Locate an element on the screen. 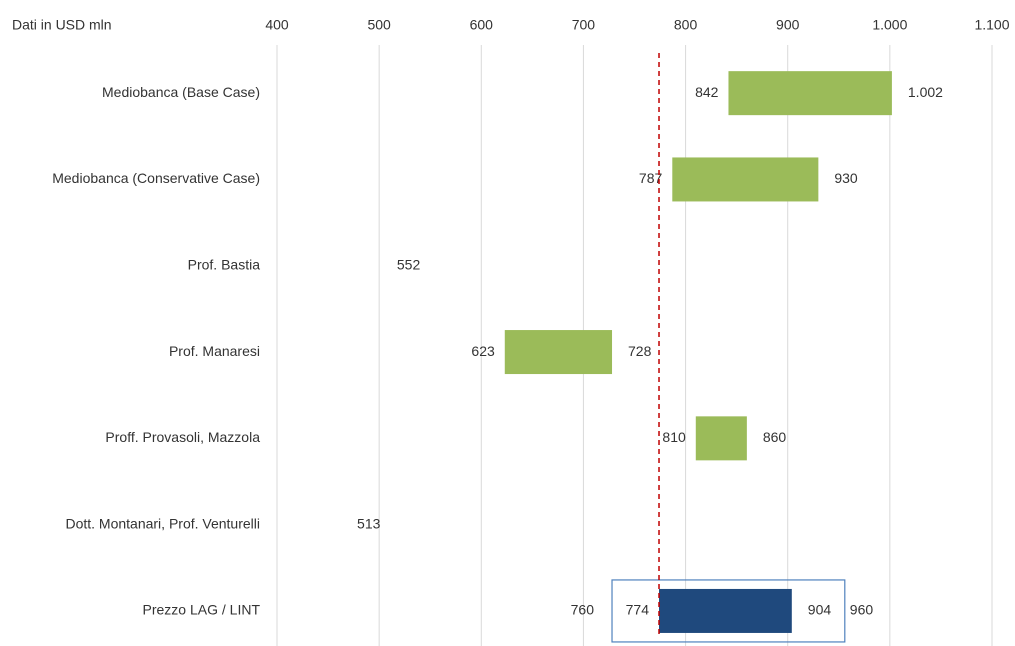 Image resolution: width=1015 pixels, height=646 pixels. price-box is located at coordinates (728, 611).